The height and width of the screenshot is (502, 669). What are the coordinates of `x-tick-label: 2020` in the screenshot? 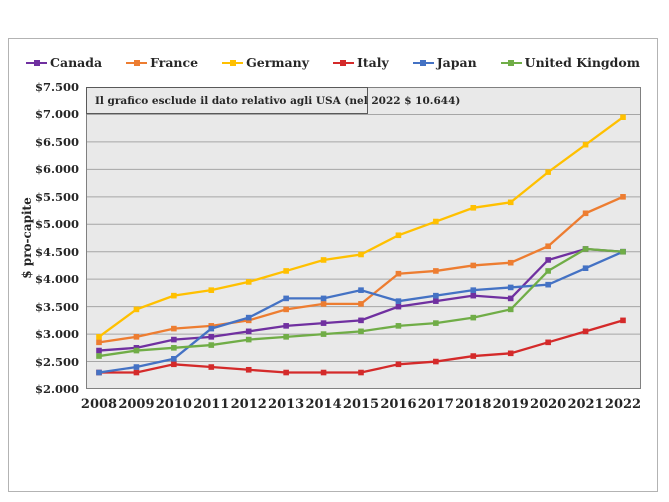 It's located at (548, 404).